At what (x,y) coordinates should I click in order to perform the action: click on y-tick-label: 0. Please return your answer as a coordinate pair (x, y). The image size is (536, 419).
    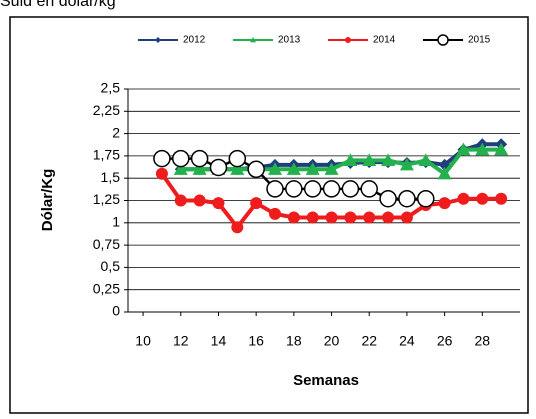
    Looking at the image, I should click on (116, 311).